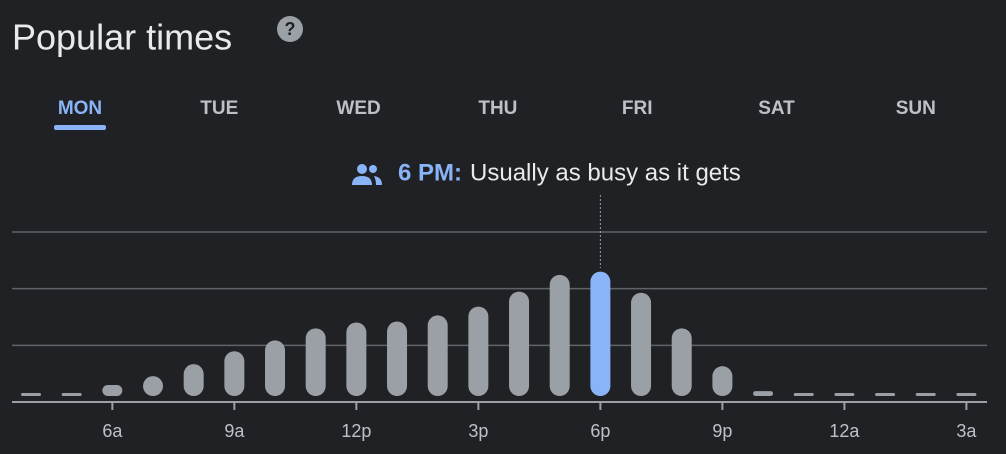 Image resolution: width=1006 pixels, height=454 pixels. Describe the element at coordinates (80, 108) in the screenshot. I see `day-tab: MON` at that location.